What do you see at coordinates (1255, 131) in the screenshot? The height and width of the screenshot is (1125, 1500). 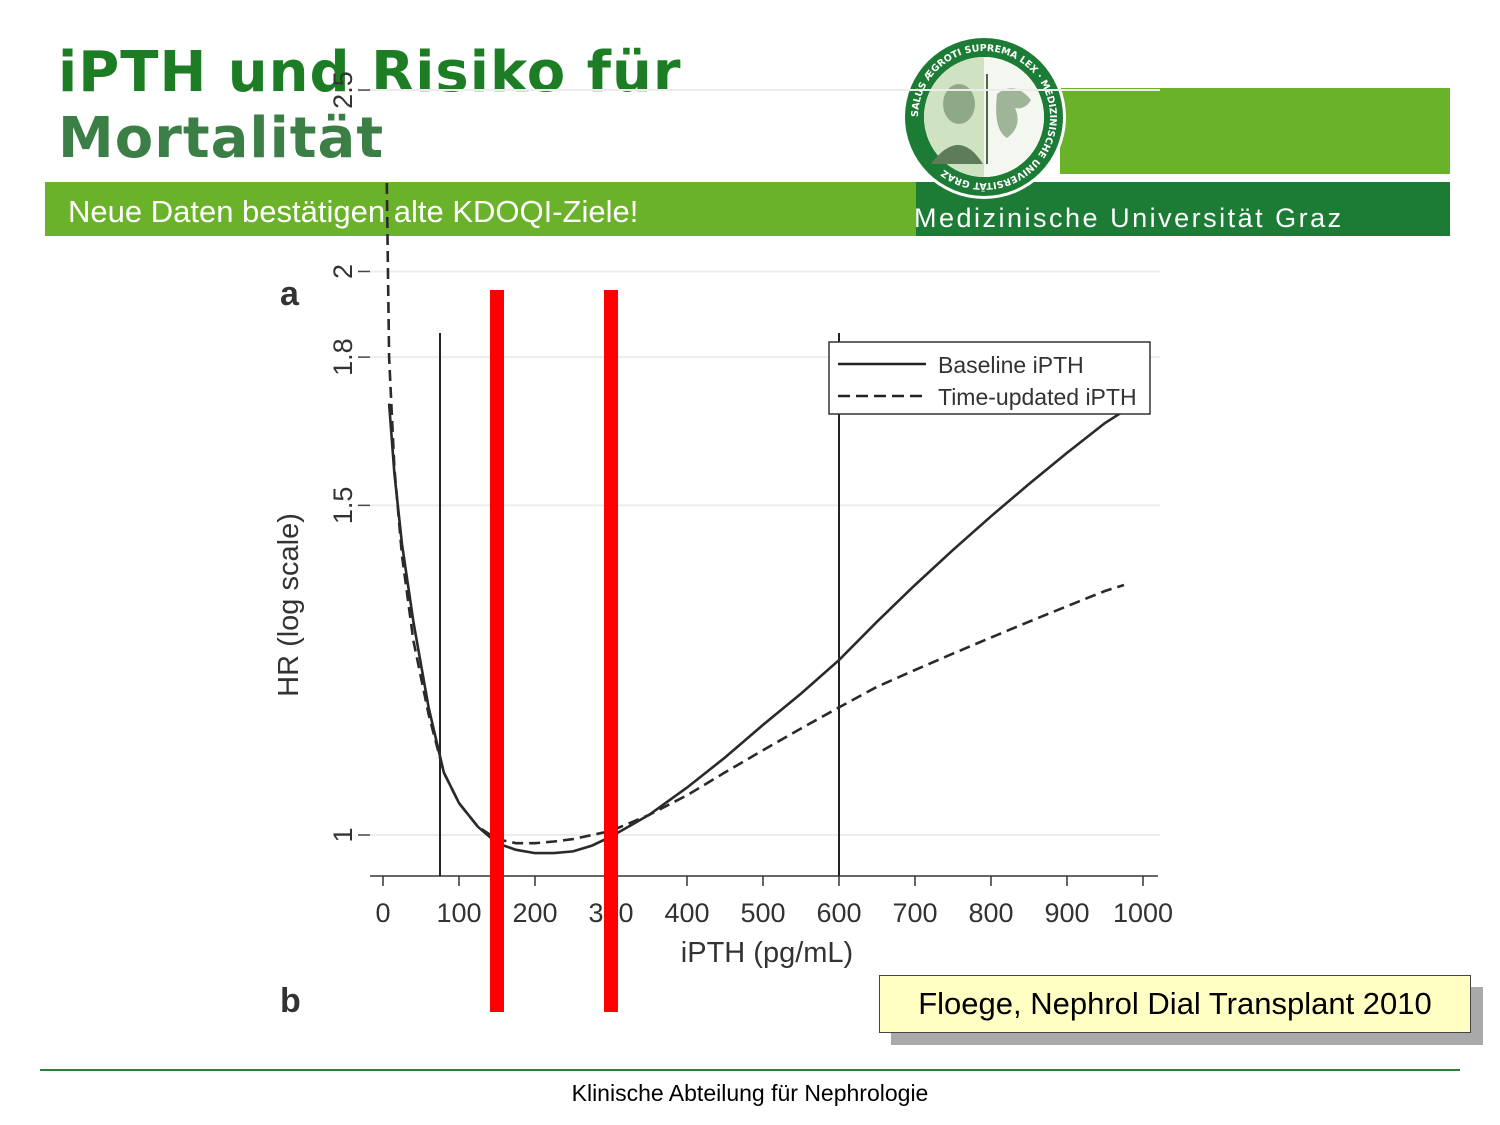 I see `header-band-top` at bounding box center [1255, 131].